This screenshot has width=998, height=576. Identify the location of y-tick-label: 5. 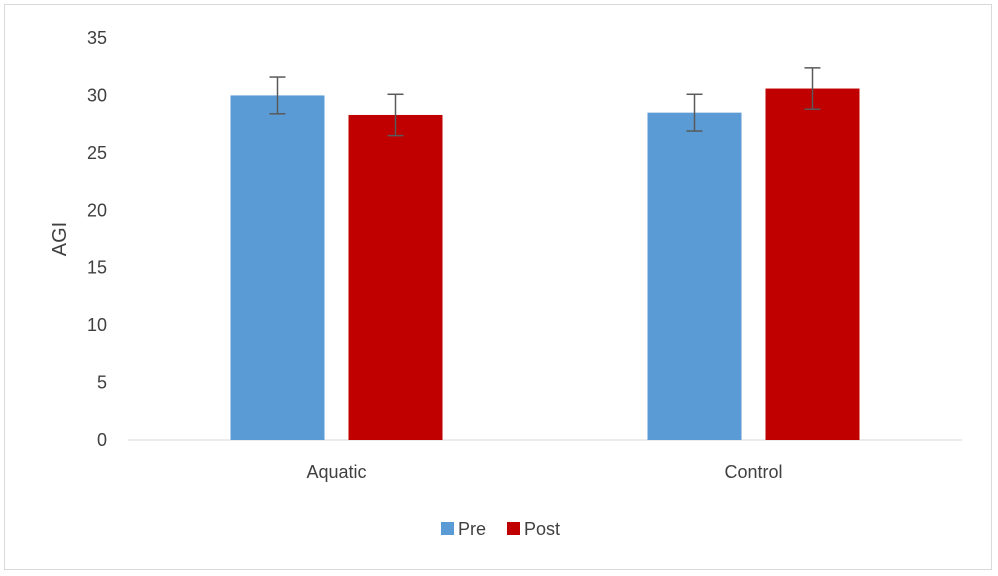
(102, 383).